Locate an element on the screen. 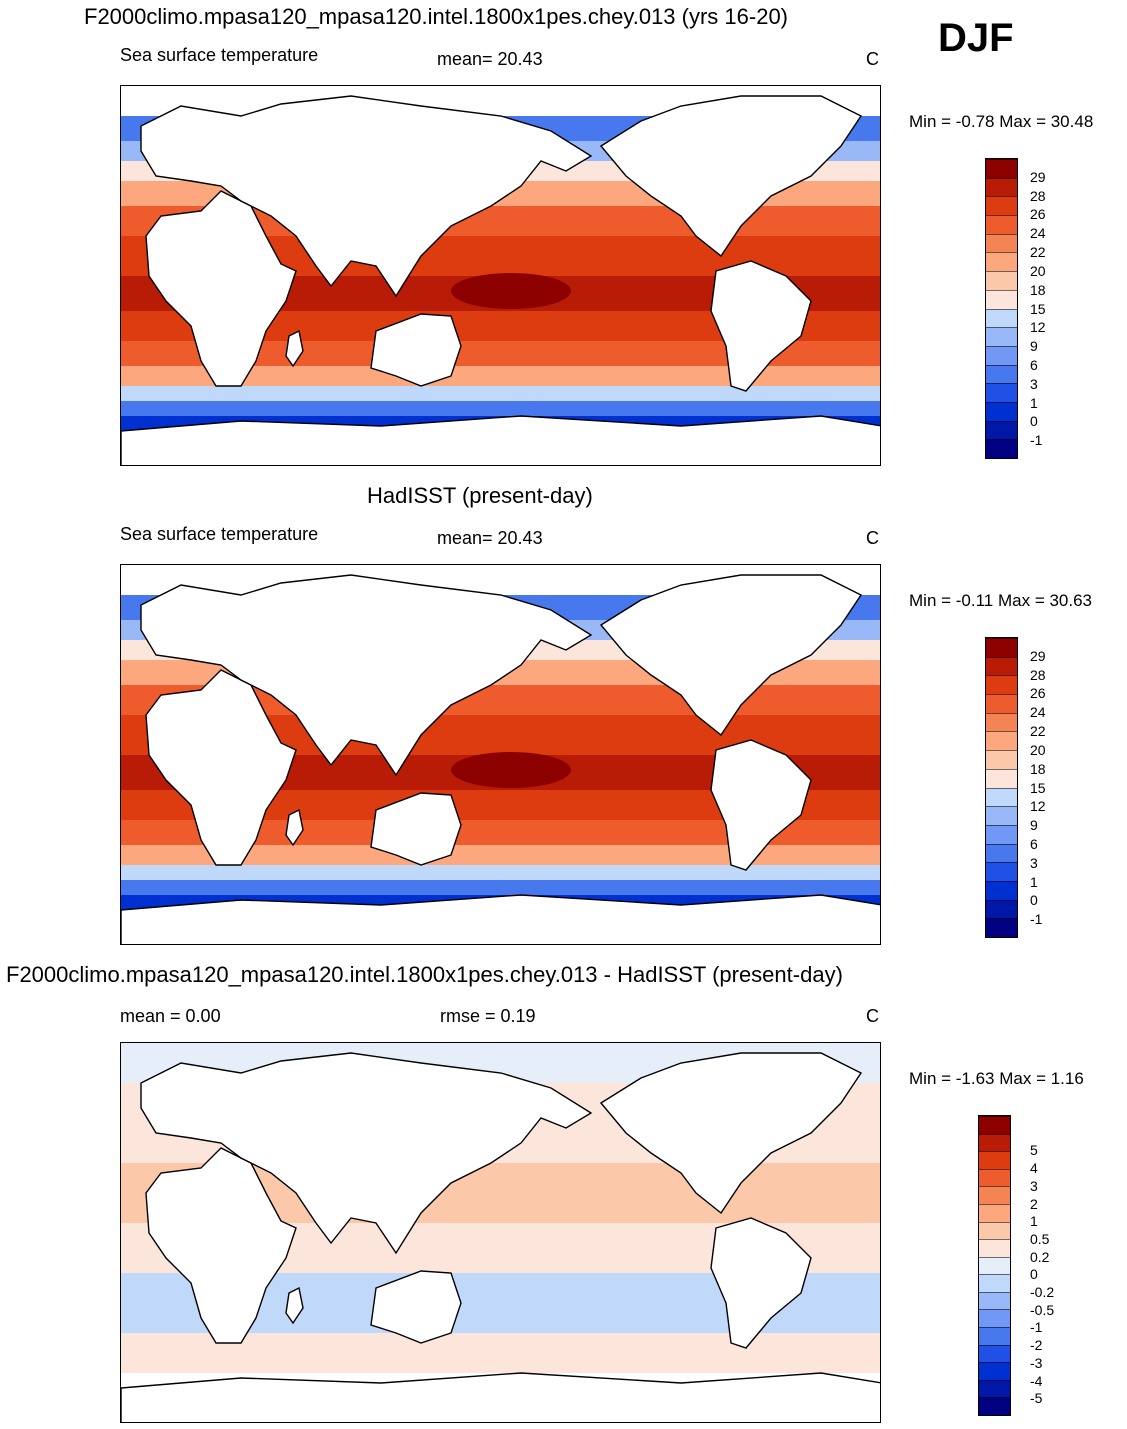 Image resolution: width=1127 pixels, height=1429 pixels. panel-2-title: HadISST (present-day) is located at coordinates (480, 495).